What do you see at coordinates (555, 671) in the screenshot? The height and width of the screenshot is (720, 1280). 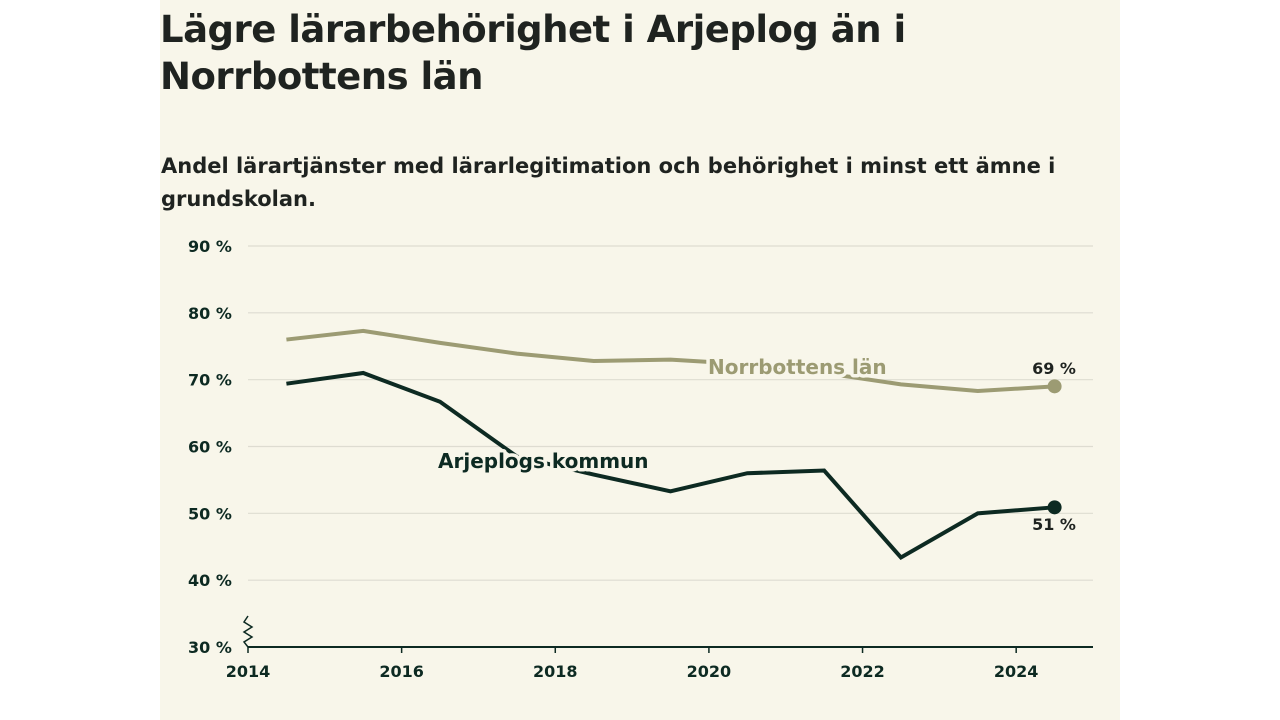 I see `x-tick-label-2018: 2018` at bounding box center [555, 671].